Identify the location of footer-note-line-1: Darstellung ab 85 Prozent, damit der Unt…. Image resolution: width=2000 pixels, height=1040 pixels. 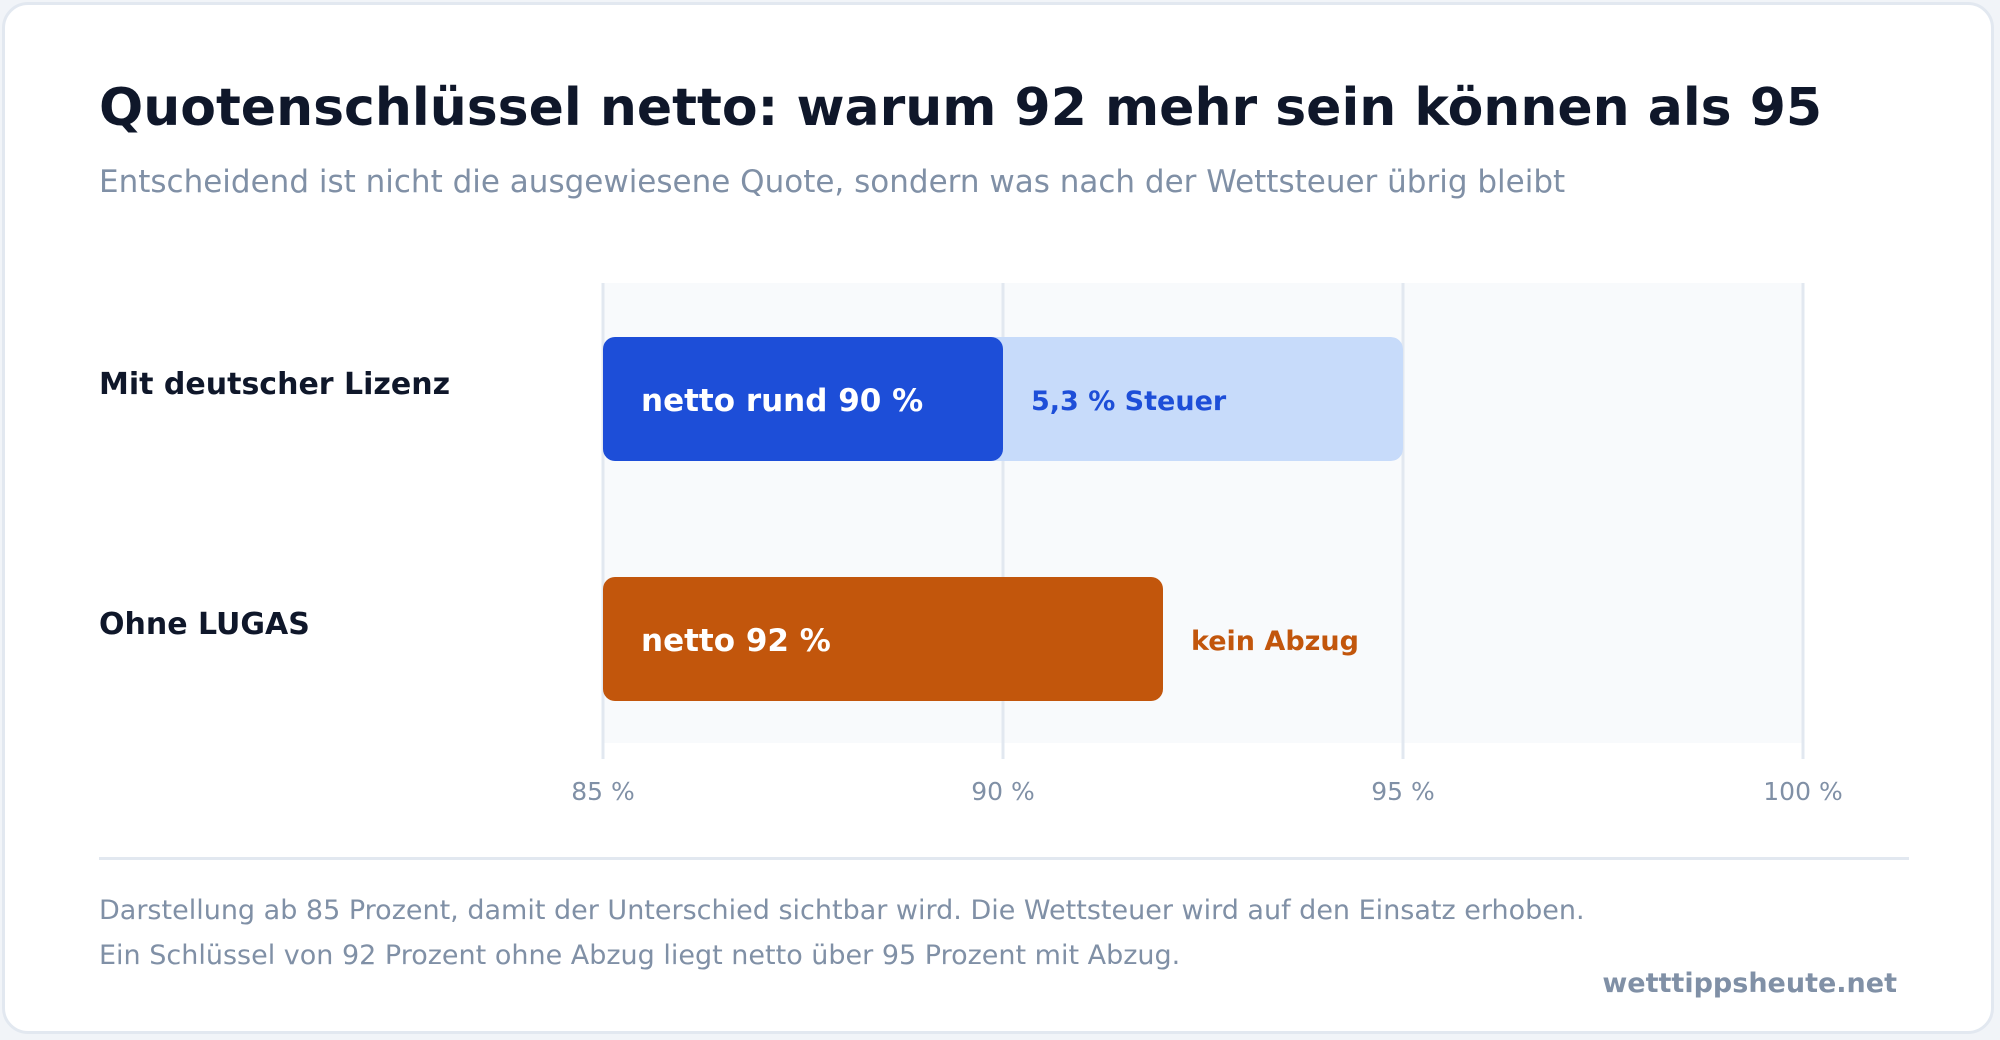
(842, 910).